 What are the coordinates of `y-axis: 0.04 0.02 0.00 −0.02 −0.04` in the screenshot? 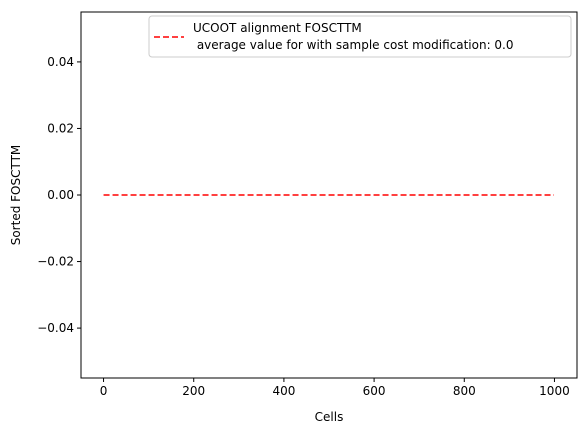 It's located at (59, 195).